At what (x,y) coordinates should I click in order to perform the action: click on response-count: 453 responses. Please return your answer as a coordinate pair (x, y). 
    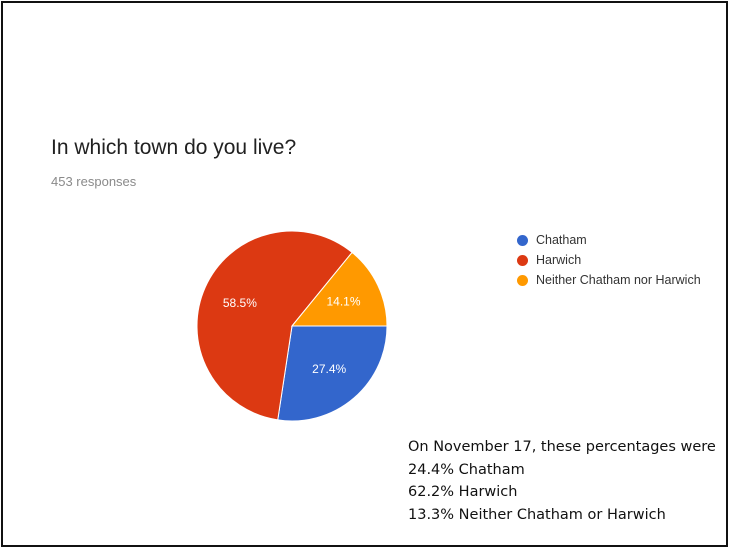
    Looking at the image, I should click on (94, 181).